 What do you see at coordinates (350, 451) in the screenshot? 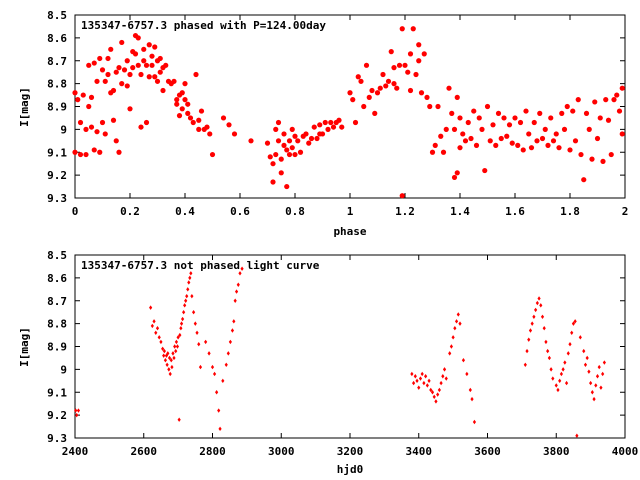
I see `x-tick-label: 3200` at bounding box center [350, 451].